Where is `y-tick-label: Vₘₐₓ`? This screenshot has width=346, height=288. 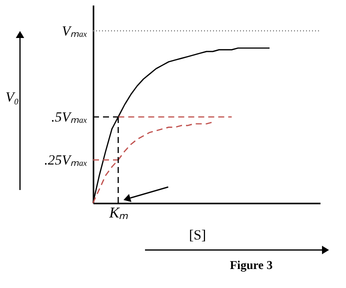
y-tick-label: Vₘₐₓ is located at coordinates (75, 32).